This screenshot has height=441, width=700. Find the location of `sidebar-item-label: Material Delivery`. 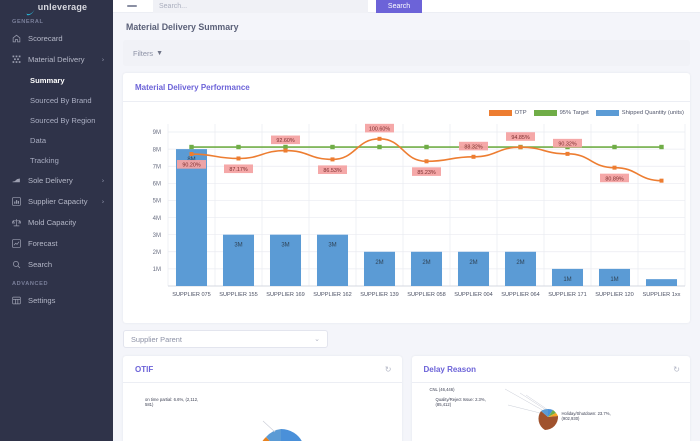

sidebar-item-label: Material Delivery is located at coordinates (56, 59).